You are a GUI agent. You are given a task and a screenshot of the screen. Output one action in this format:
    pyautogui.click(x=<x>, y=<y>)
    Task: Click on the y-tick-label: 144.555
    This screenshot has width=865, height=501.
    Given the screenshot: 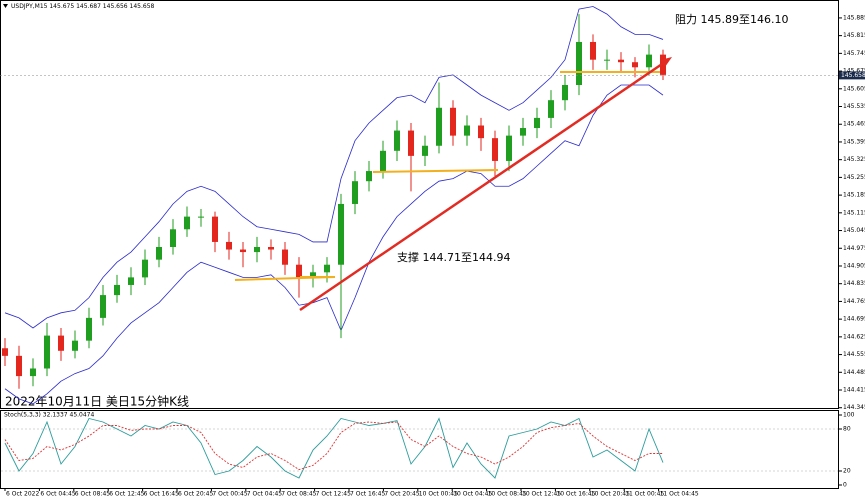 What is the action you would take?
    pyautogui.click(x=854, y=354)
    